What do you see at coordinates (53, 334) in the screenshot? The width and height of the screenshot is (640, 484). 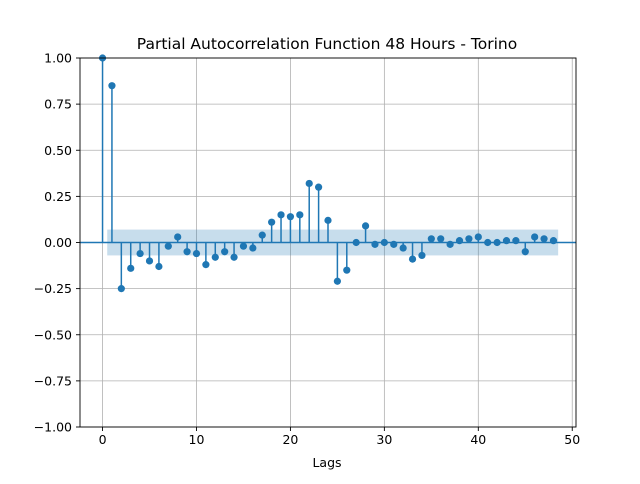 I see `y-tick-label: −0.50` at bounding box center [53, 334].